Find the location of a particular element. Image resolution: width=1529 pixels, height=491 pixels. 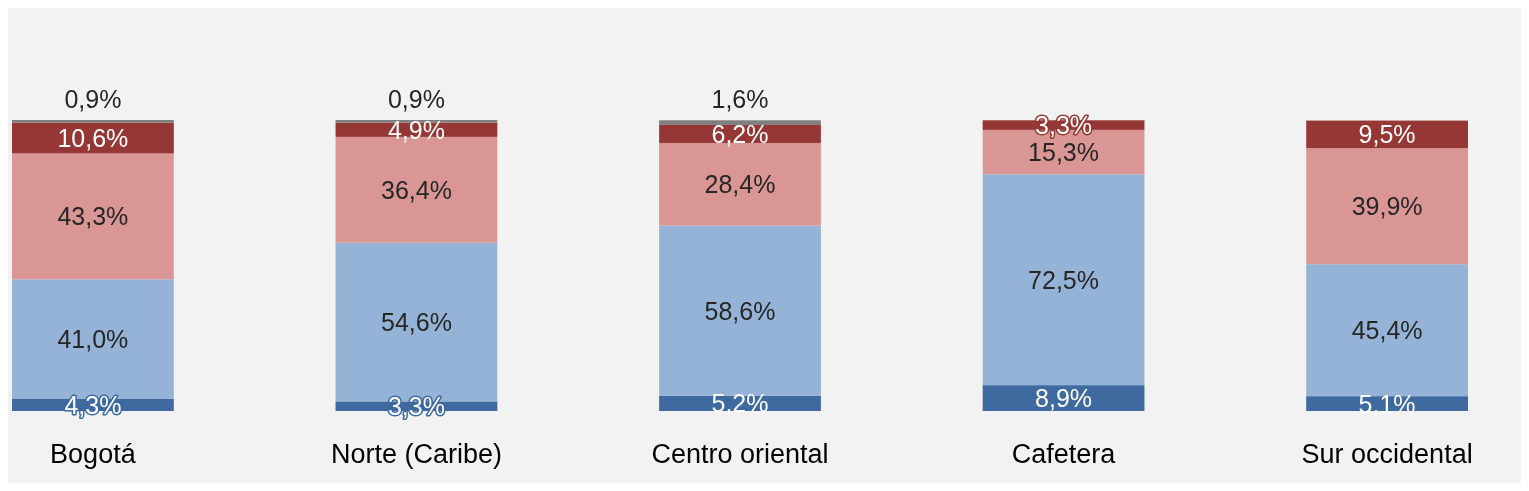

data-label: 45,4% is located at coordinates (1387, 330).